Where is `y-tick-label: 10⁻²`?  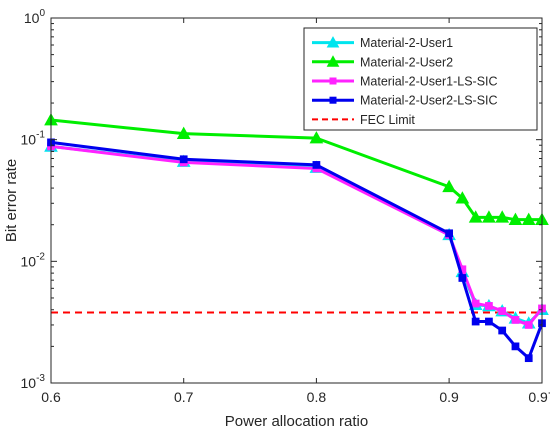 y-tick-label: 10⁻² is located at coordinates (33, 260).